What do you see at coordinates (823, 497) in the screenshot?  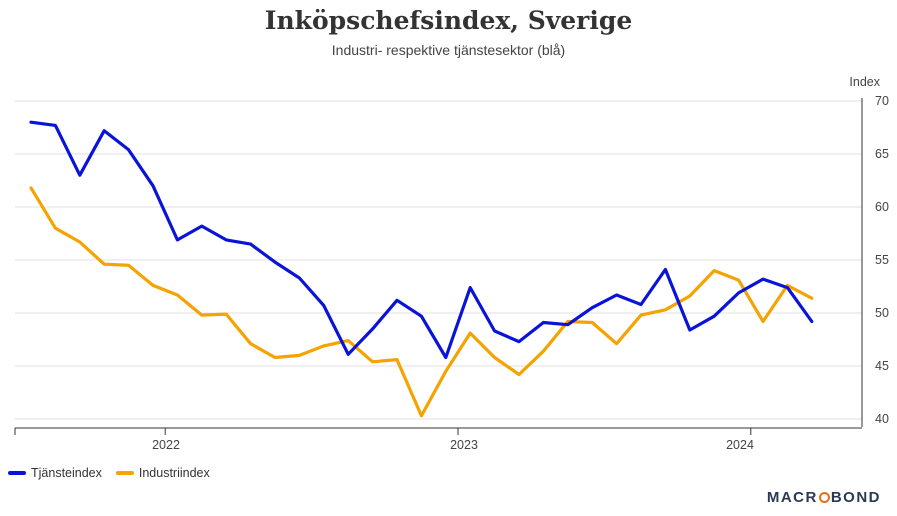 I see `macrobond-logo: MACR BOND` at bounding box center [823, 497].